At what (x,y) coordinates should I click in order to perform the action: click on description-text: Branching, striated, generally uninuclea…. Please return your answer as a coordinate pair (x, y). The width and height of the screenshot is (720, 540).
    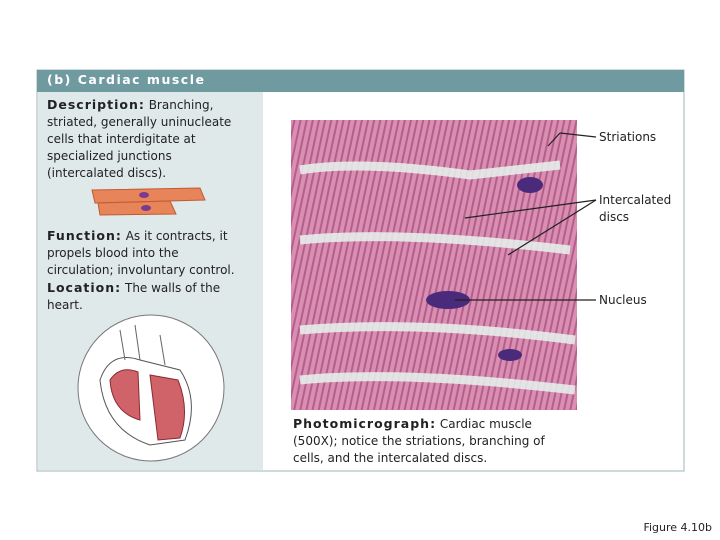
    Looking at the image, I should click on (139, 139).